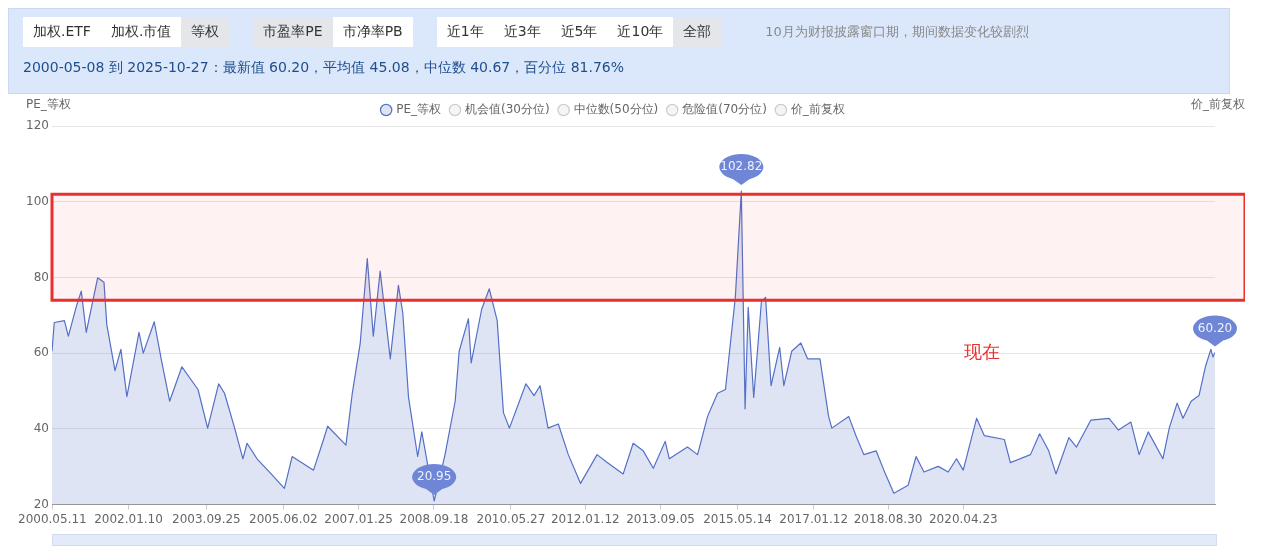 The height and width of the screenshot is (559, 1280). What do you see at coordinates (817, 109) in the screenshot?
I see `legend-label: 价_前复权` at bounding box center [817, 109].